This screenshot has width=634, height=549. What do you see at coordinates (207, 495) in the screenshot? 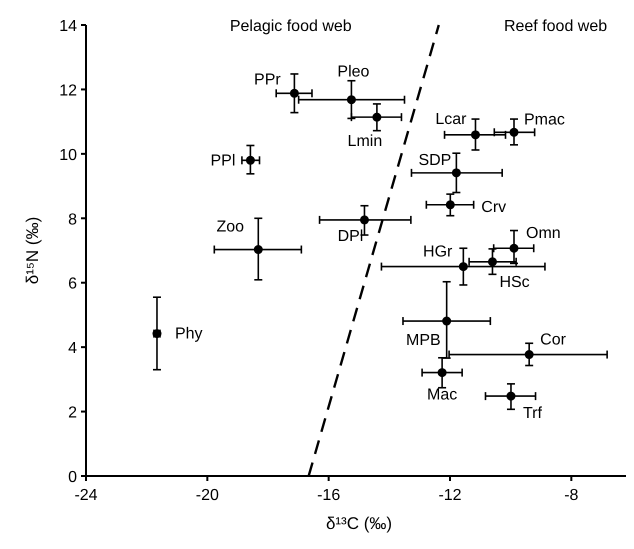
I see `x-tick-label: -20` at bounding box center [207, 495].